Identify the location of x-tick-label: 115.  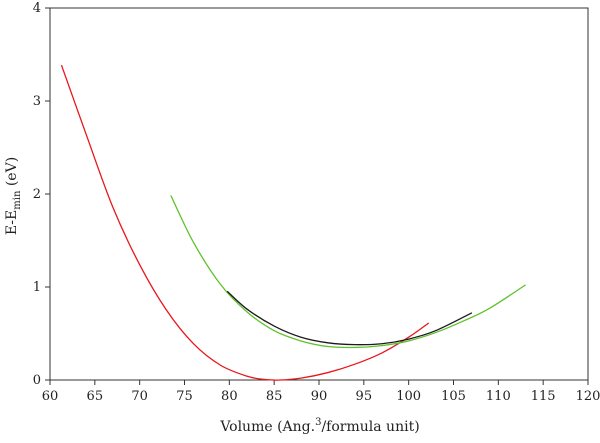
(543, 396).